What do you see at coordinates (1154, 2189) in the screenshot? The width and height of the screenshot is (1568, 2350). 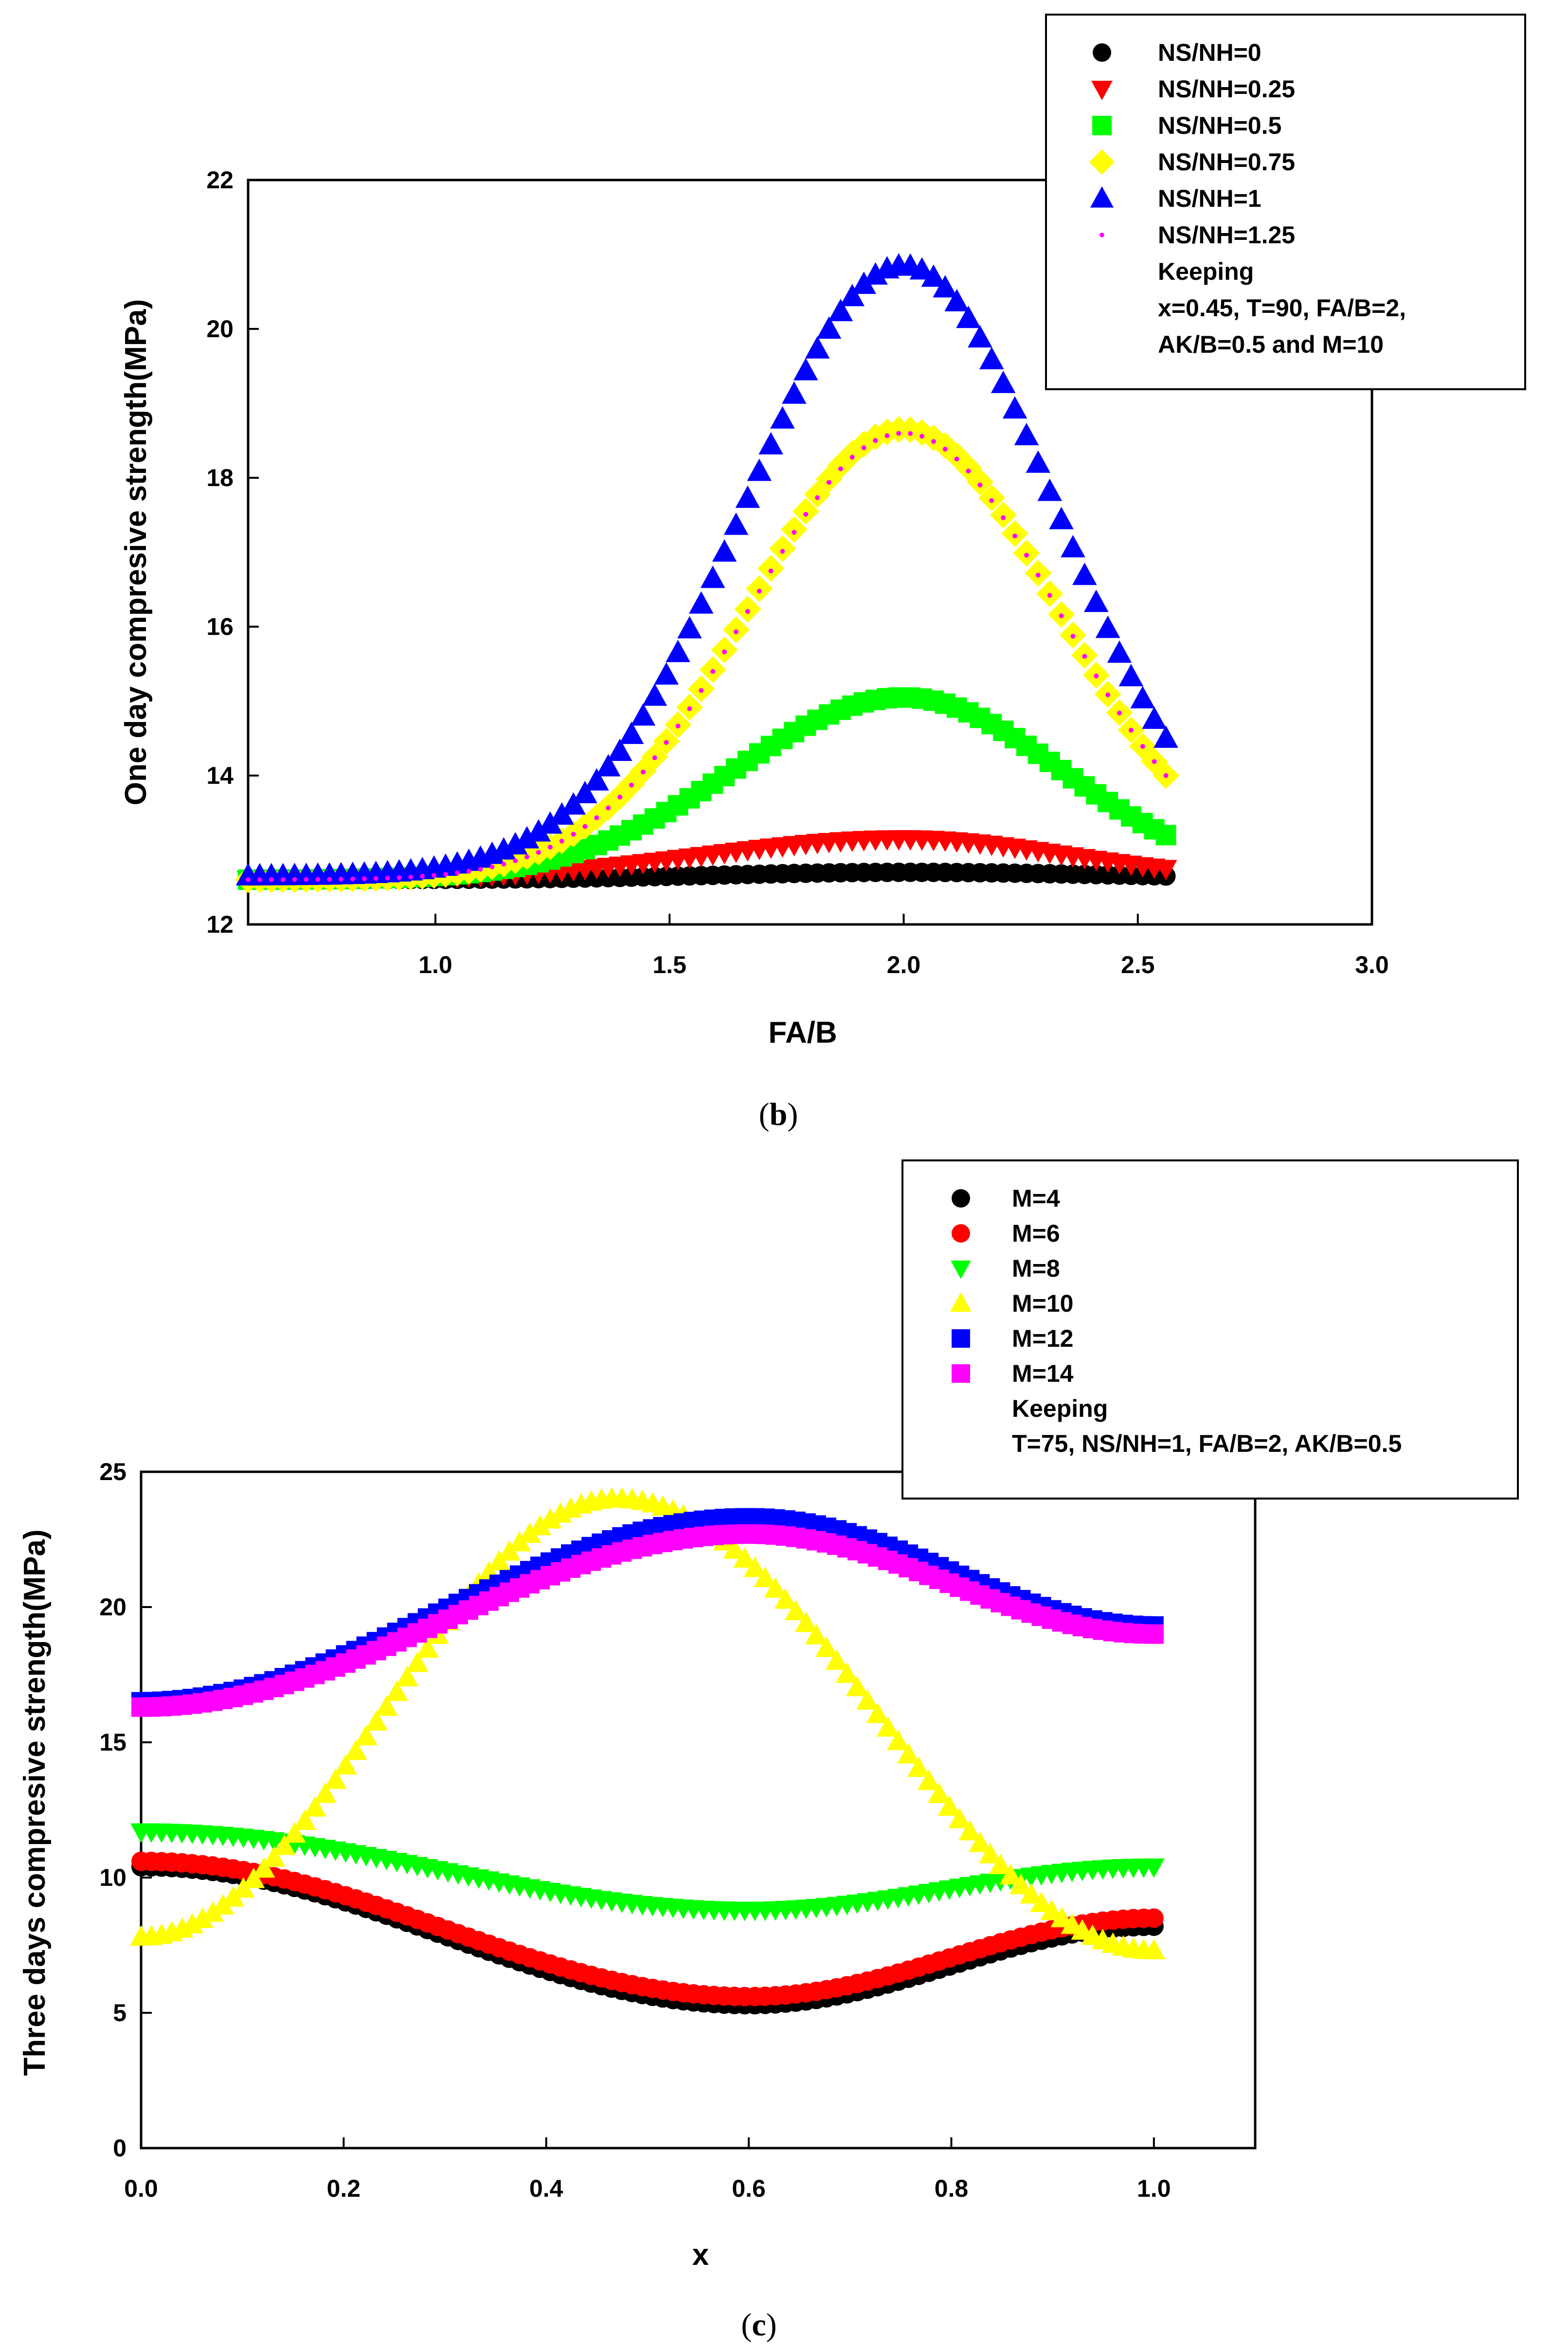 I see `c-xtick-label-5: 1.0` at bounding box center [1154, 2189].